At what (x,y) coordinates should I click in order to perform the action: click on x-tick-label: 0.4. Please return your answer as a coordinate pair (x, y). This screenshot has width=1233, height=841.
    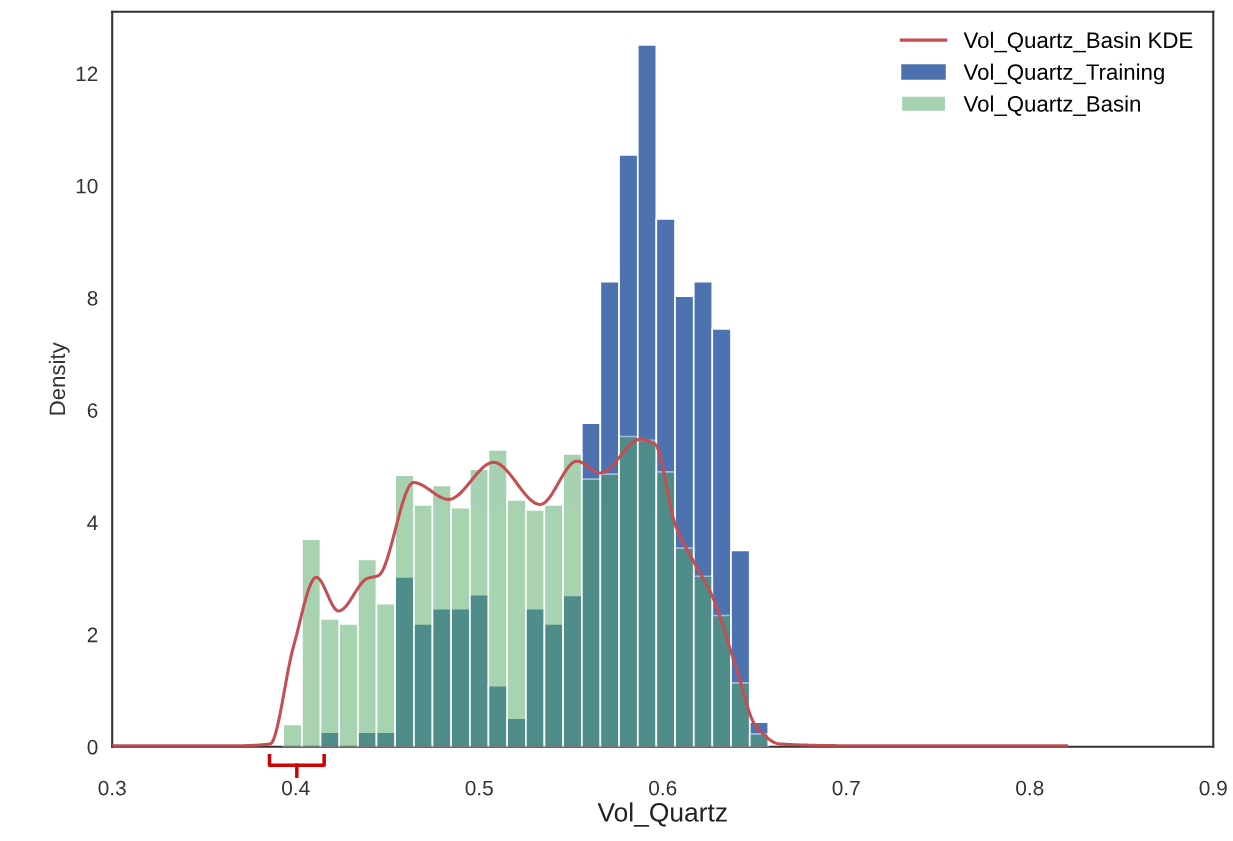
    Looking at the image, I should click on (296, 788).